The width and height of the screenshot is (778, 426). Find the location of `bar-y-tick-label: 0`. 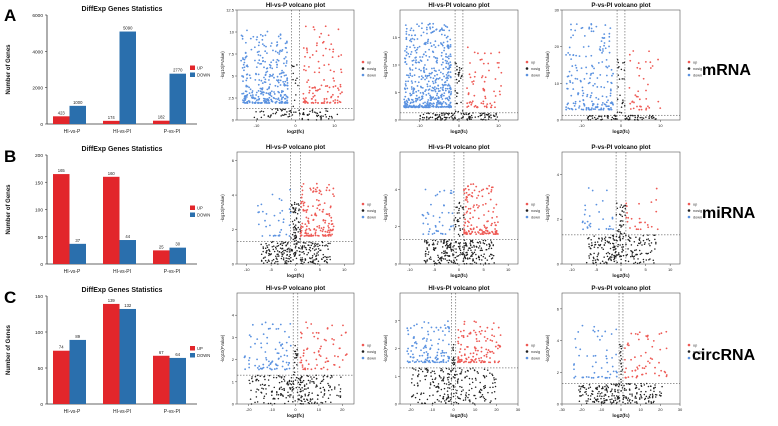

bar-y-tick-label: 0 is located at coordinates (41, 125).